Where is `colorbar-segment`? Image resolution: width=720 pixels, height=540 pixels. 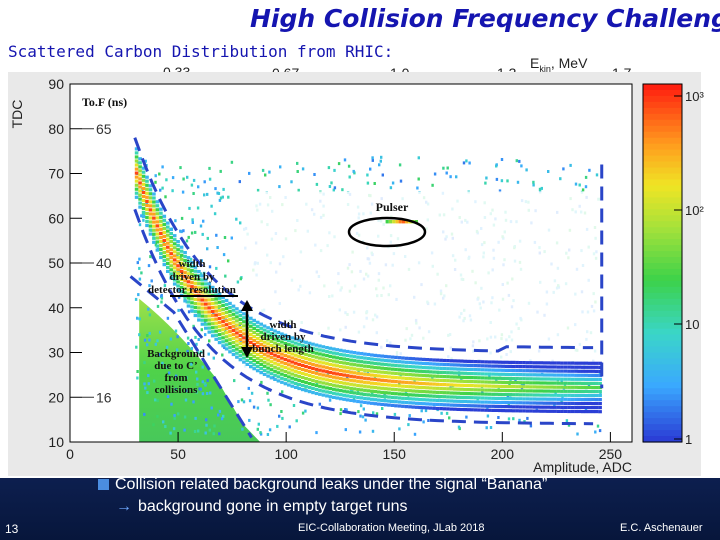
colorbar-segment is located at coordinates (662, 296).